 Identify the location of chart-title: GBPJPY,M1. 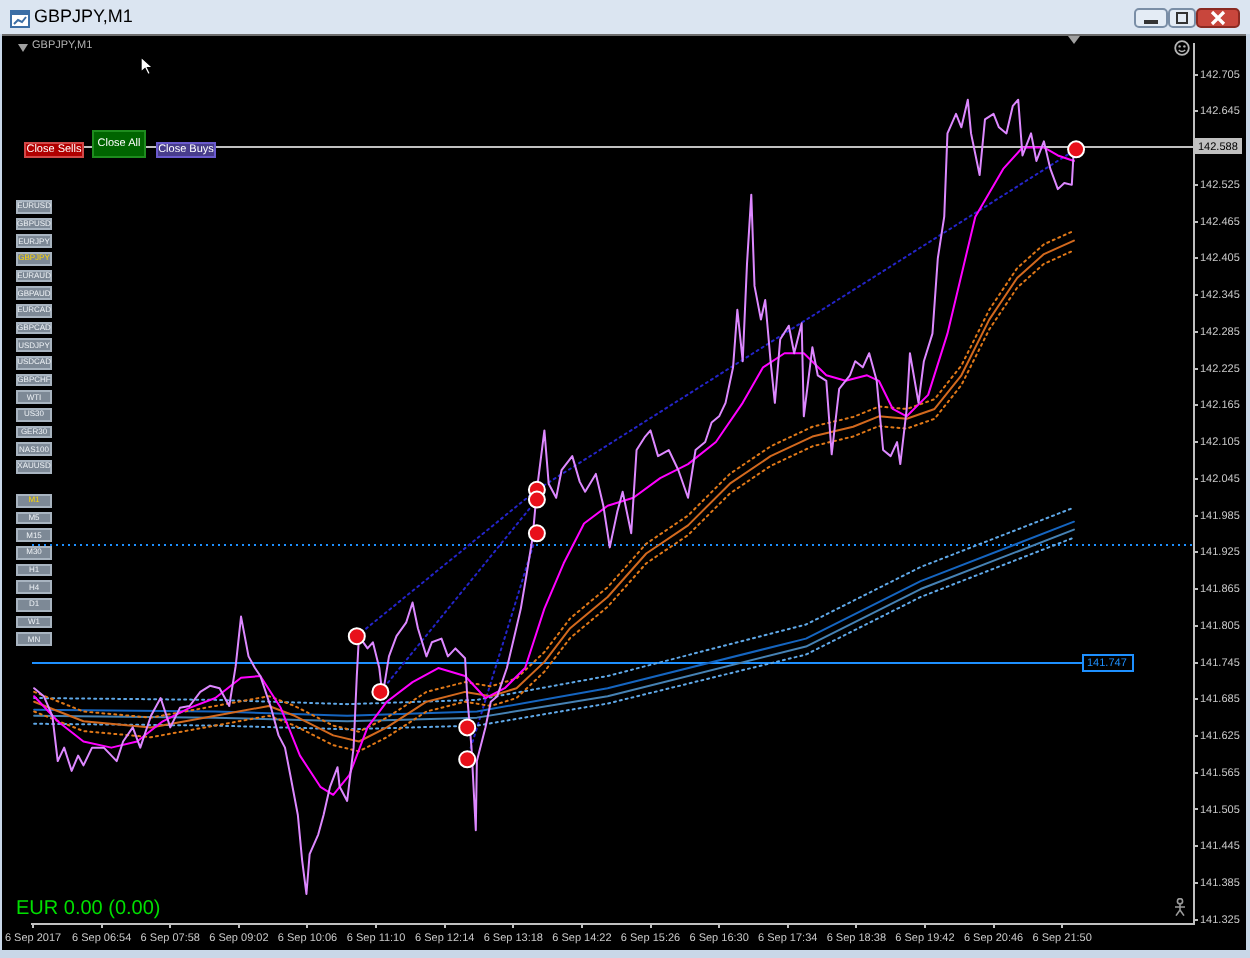
(83, 17).